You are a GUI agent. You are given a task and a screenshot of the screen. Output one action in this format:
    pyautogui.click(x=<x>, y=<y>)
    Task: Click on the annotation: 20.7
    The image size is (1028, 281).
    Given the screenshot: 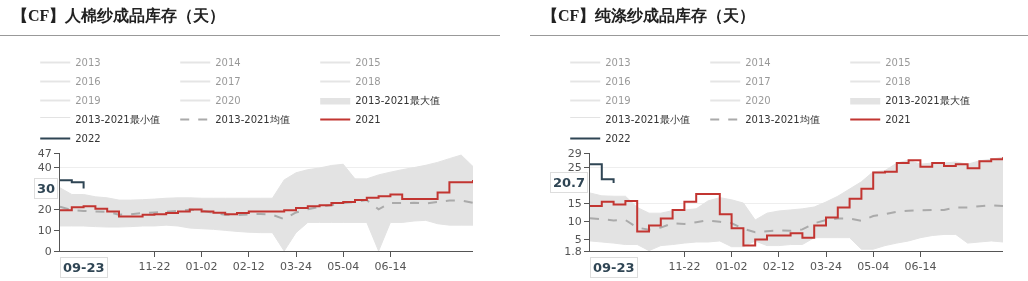 What is the action you would take?
    pyautogui.click(x=569, y=182)
    